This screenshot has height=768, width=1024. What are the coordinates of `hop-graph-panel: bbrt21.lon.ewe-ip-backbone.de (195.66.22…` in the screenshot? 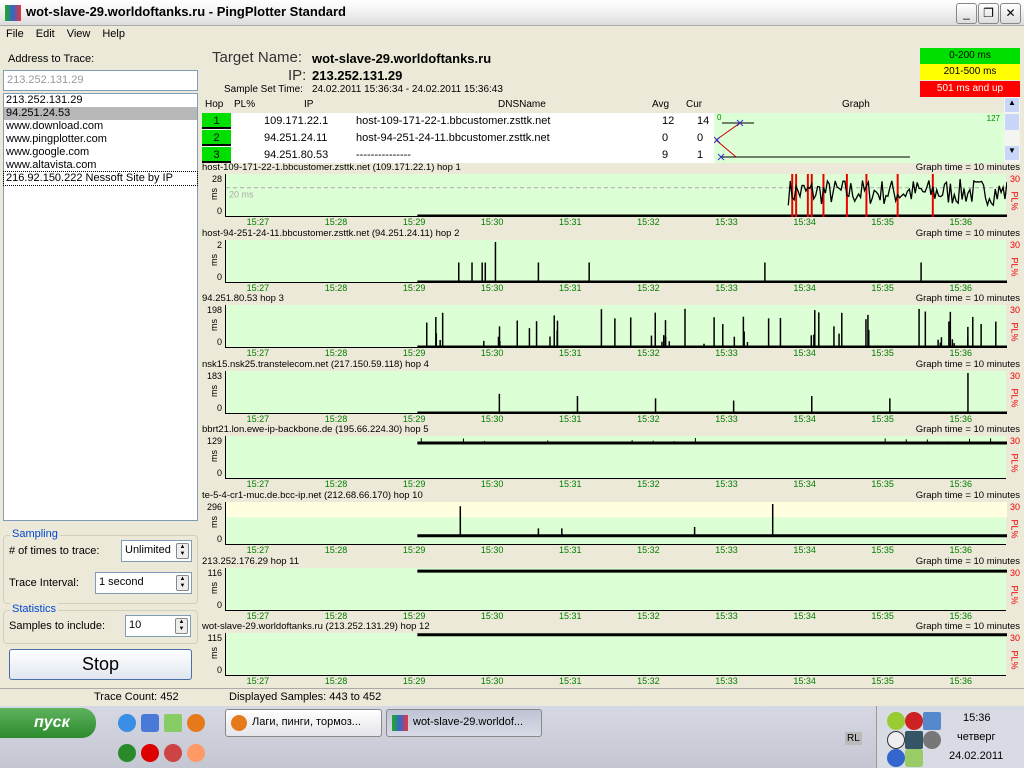 It's located at (612, 457).